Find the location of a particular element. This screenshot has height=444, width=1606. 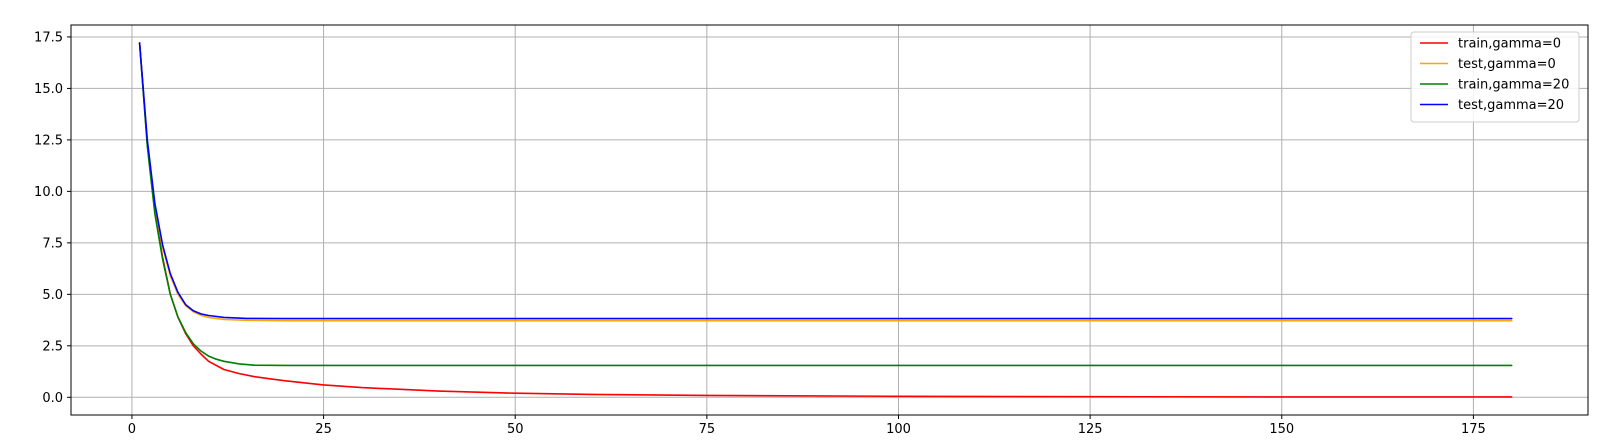

x-tick-label: 50 is located at coordinates (515, 429).